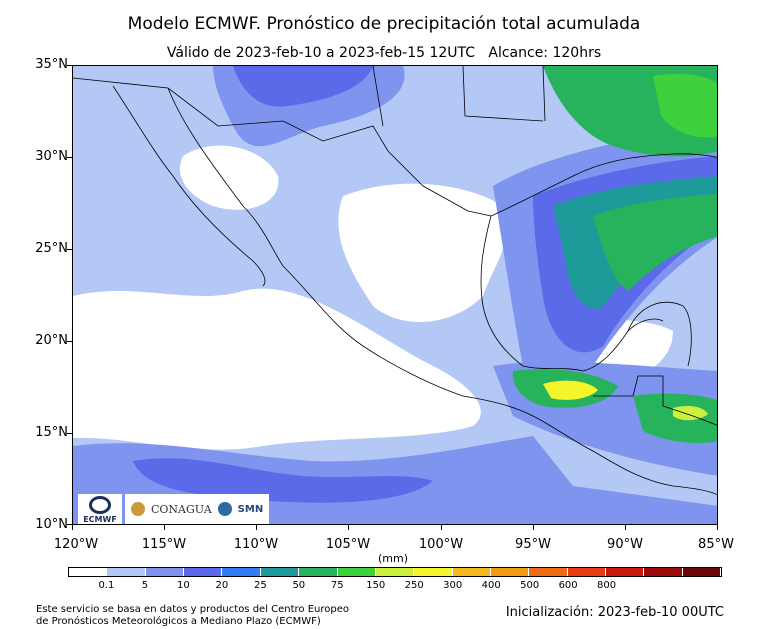  I want to click on coast-us-gulf, so click(603, 185).